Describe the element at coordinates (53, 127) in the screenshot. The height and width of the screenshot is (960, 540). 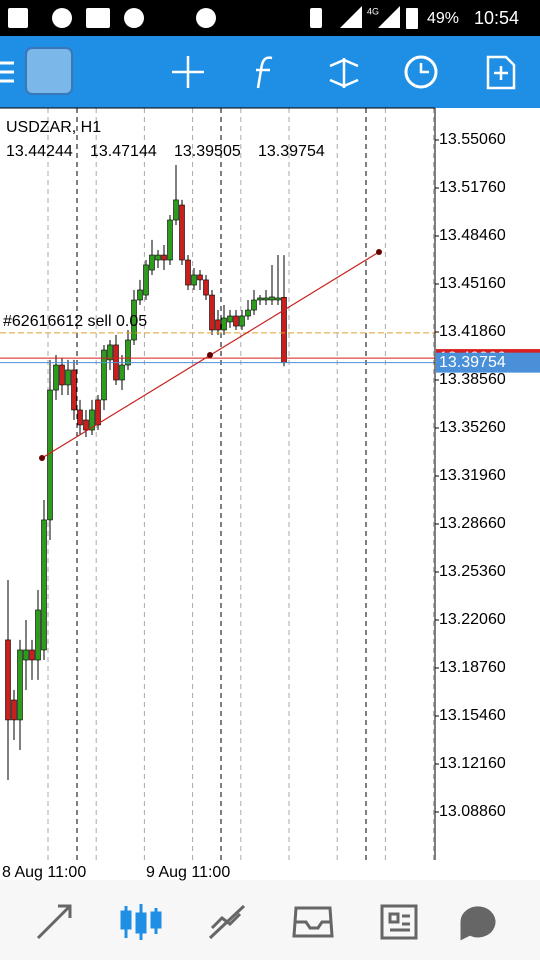
I see `chart-title: USDZAR, H1` at that location.